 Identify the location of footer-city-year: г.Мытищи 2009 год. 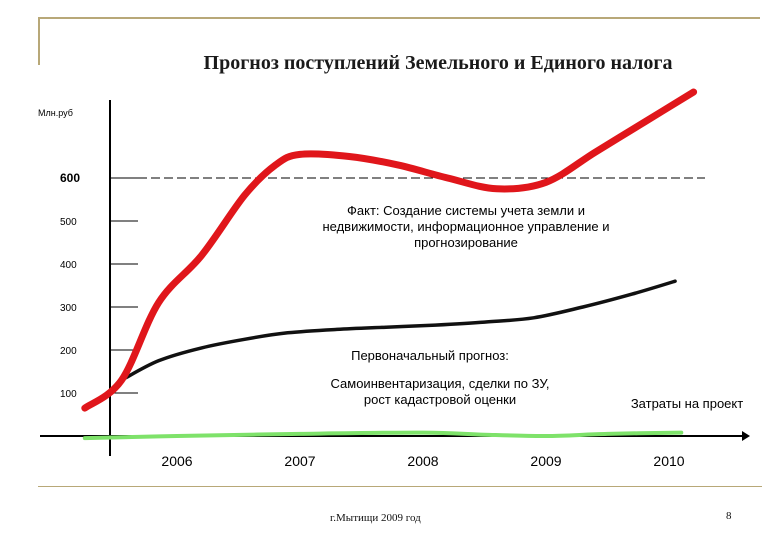
(375, 518).